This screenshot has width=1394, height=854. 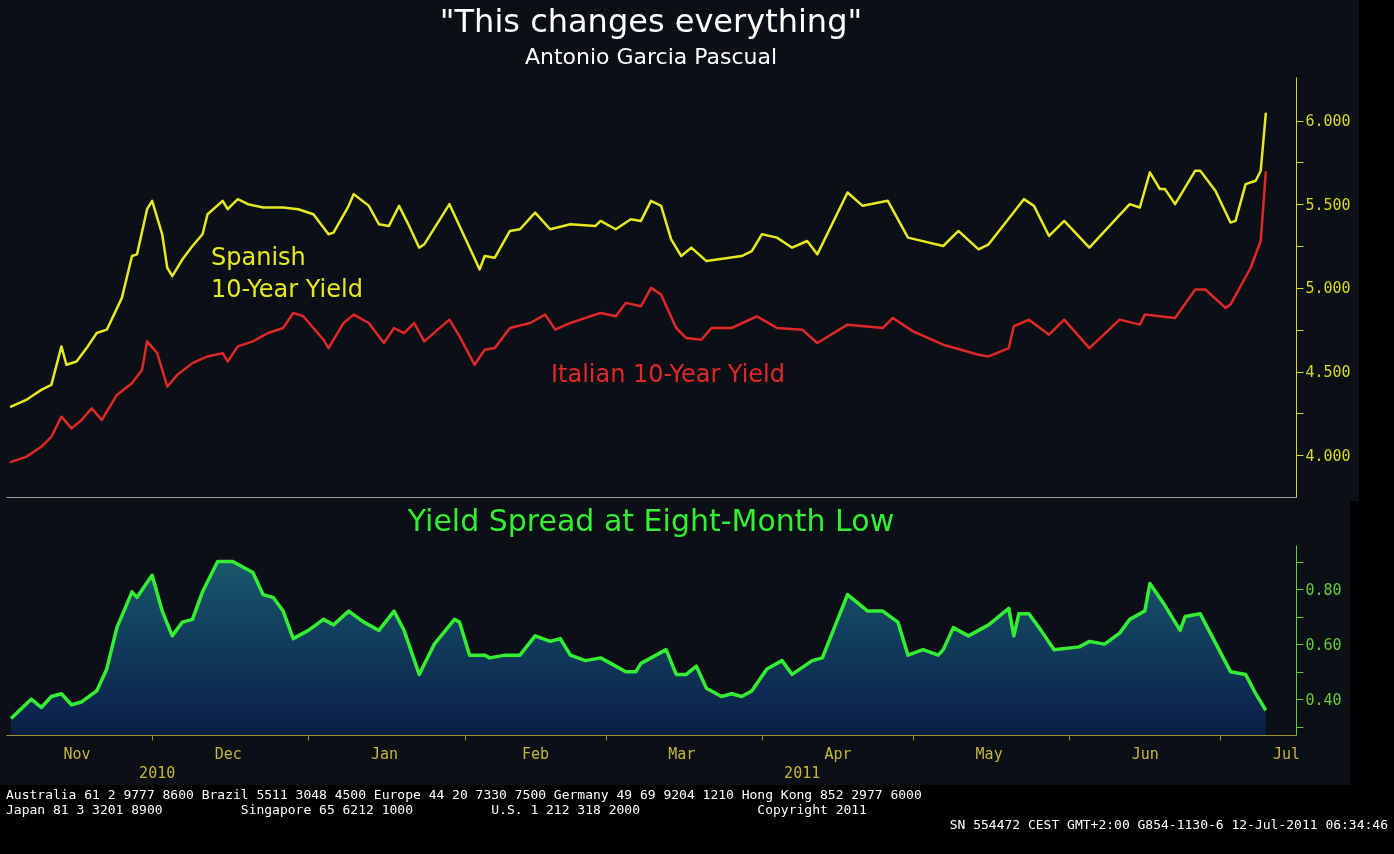 What do you see at coordinates (464, 794) in the screenshot?
I see `text: Australia 61 2 9777 8600 Brazil 5511 3048 4500 Europe 44 20 7330 7500 Germany 49 69 9204 1210 Hong Kong 852 2977 6000` at bounding box center [464, 794].